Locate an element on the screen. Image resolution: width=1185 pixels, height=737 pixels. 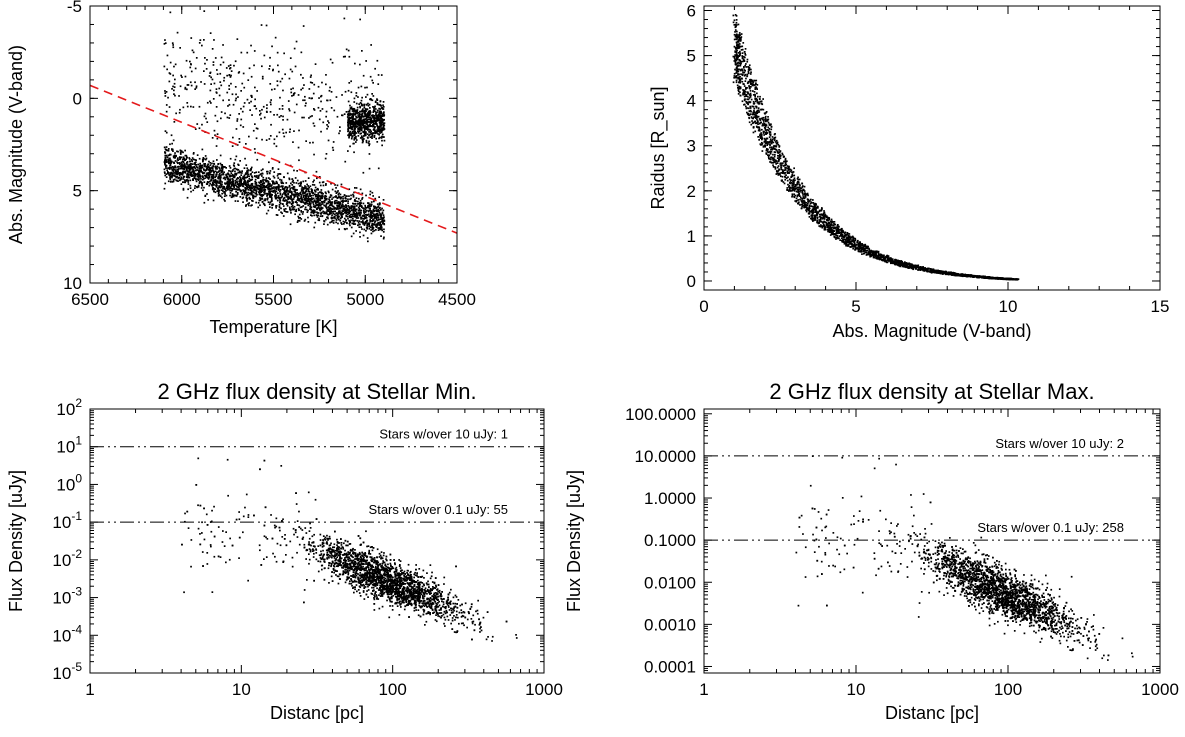
x-axis-label: Temperature [K] is located at coordinates (273, 327).